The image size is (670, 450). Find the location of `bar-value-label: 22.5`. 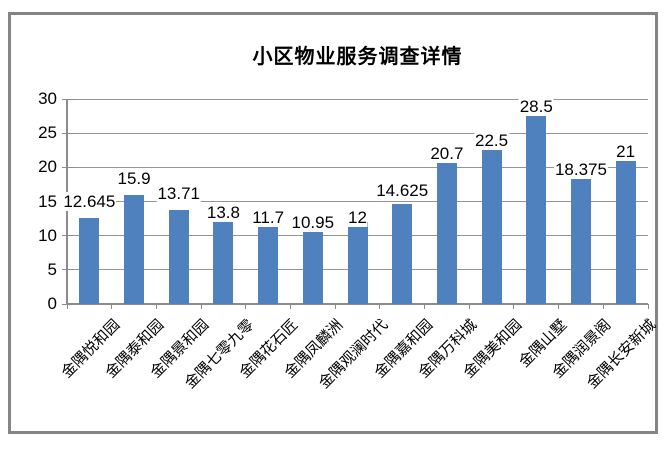

bar-value-label: 22.5 is located at coordinates (492, 141).